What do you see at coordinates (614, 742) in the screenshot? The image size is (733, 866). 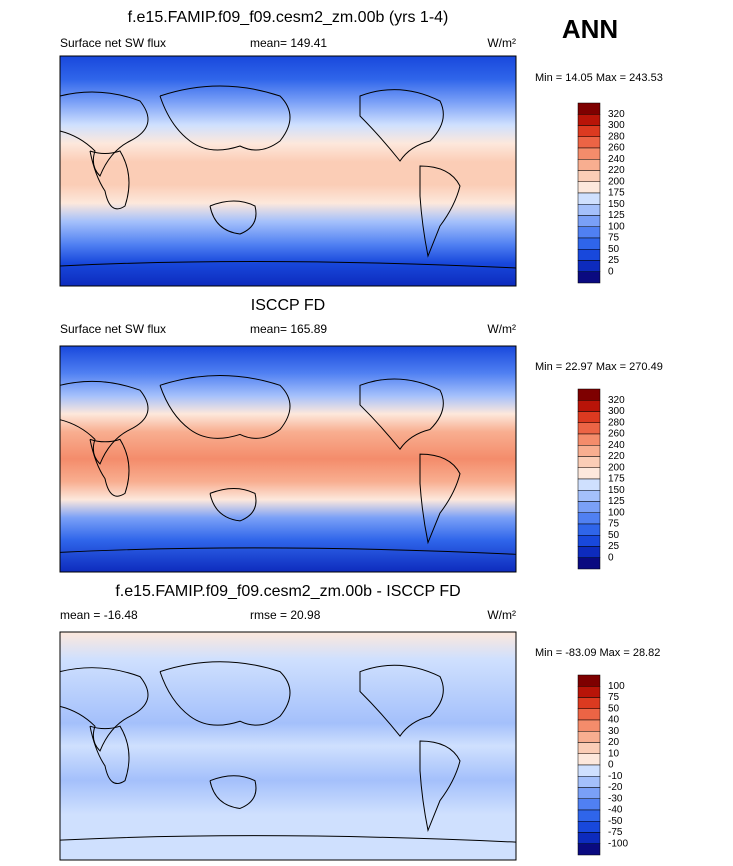 I see `colorbar-label: 20` at bounding box center [614, 742].